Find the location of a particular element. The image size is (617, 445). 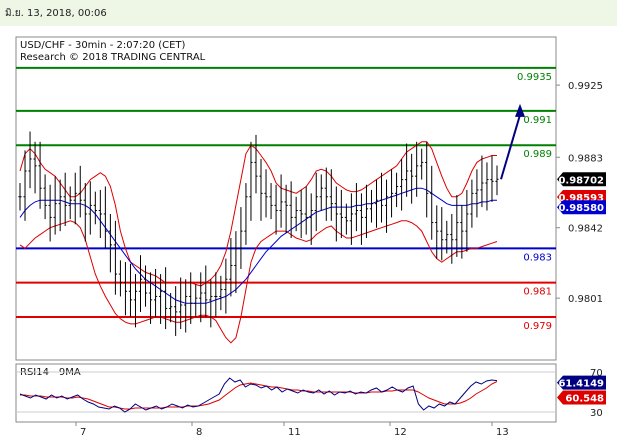

level-label-0.983: 0.983 is located at coordinates (537, 257).